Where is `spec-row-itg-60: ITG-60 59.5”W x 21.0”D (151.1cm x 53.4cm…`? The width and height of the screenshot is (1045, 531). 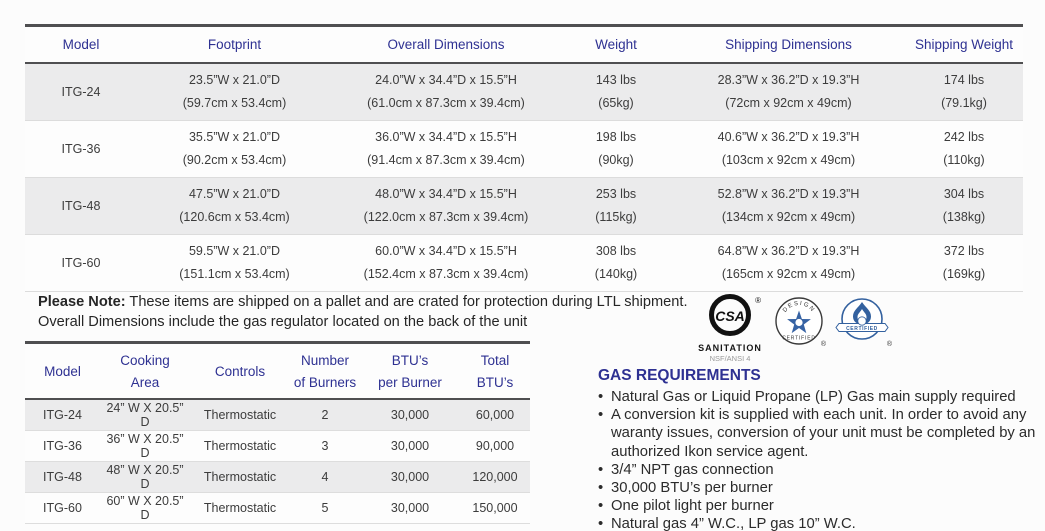 spec-row-itg-60: ITG-60 59.5”W x 21.0”D (151.1cm x 53.4cm… is located at coordinates (524, 262).